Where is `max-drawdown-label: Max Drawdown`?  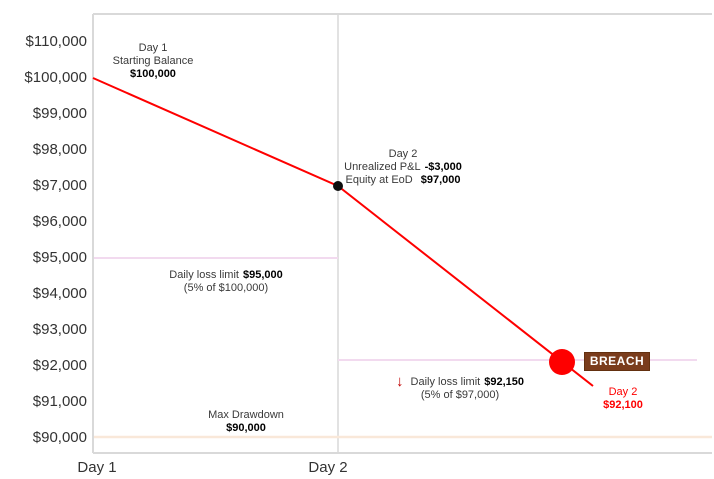 max-drawdown-label: Max Drawdown is located at coordinates (246, 415).